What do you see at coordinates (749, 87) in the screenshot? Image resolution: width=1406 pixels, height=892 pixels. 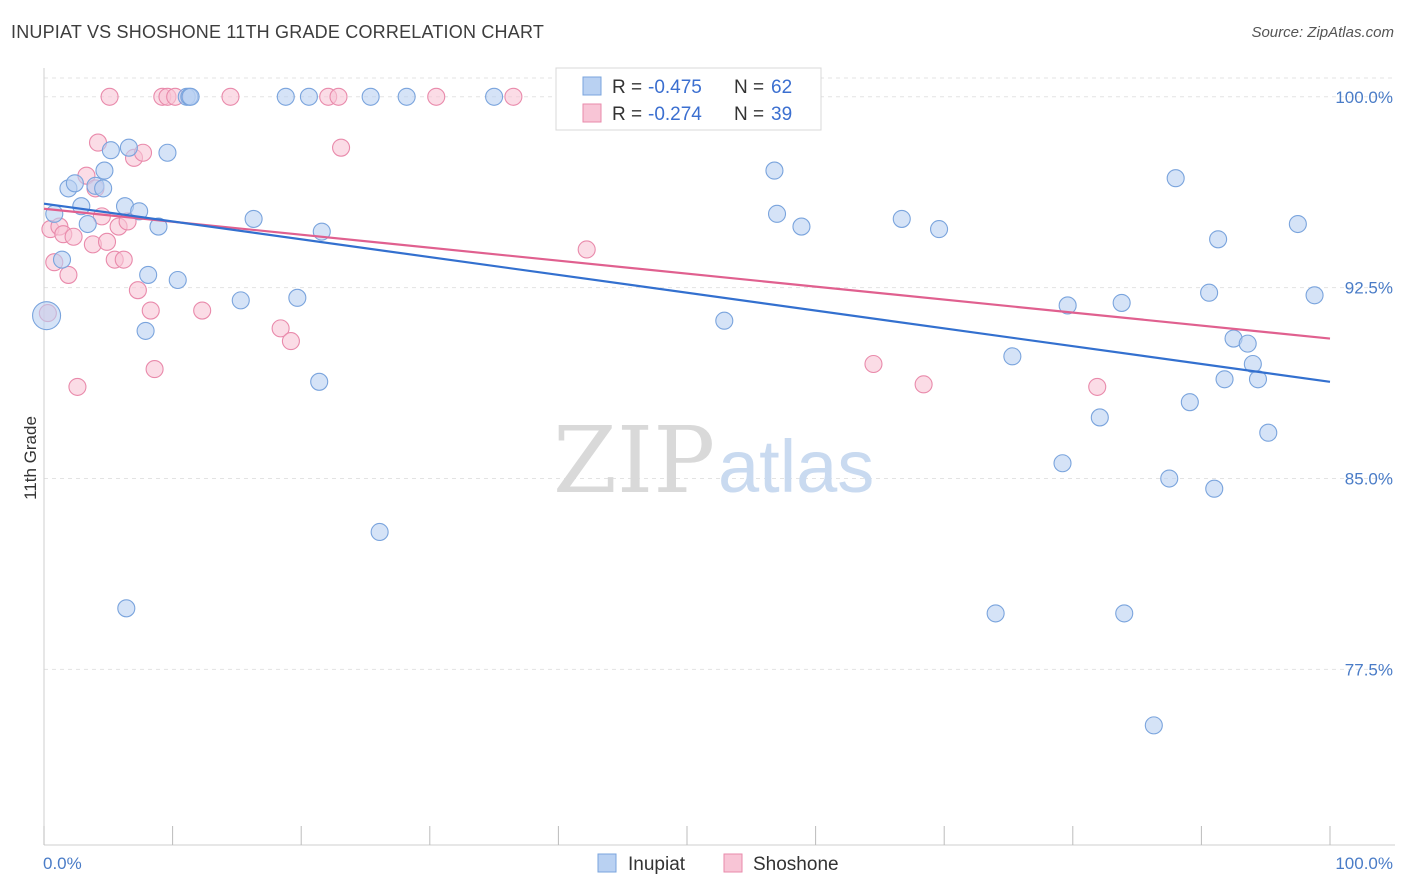 I see `inupiat-n-label: N =` at bounding box center [749, 87].